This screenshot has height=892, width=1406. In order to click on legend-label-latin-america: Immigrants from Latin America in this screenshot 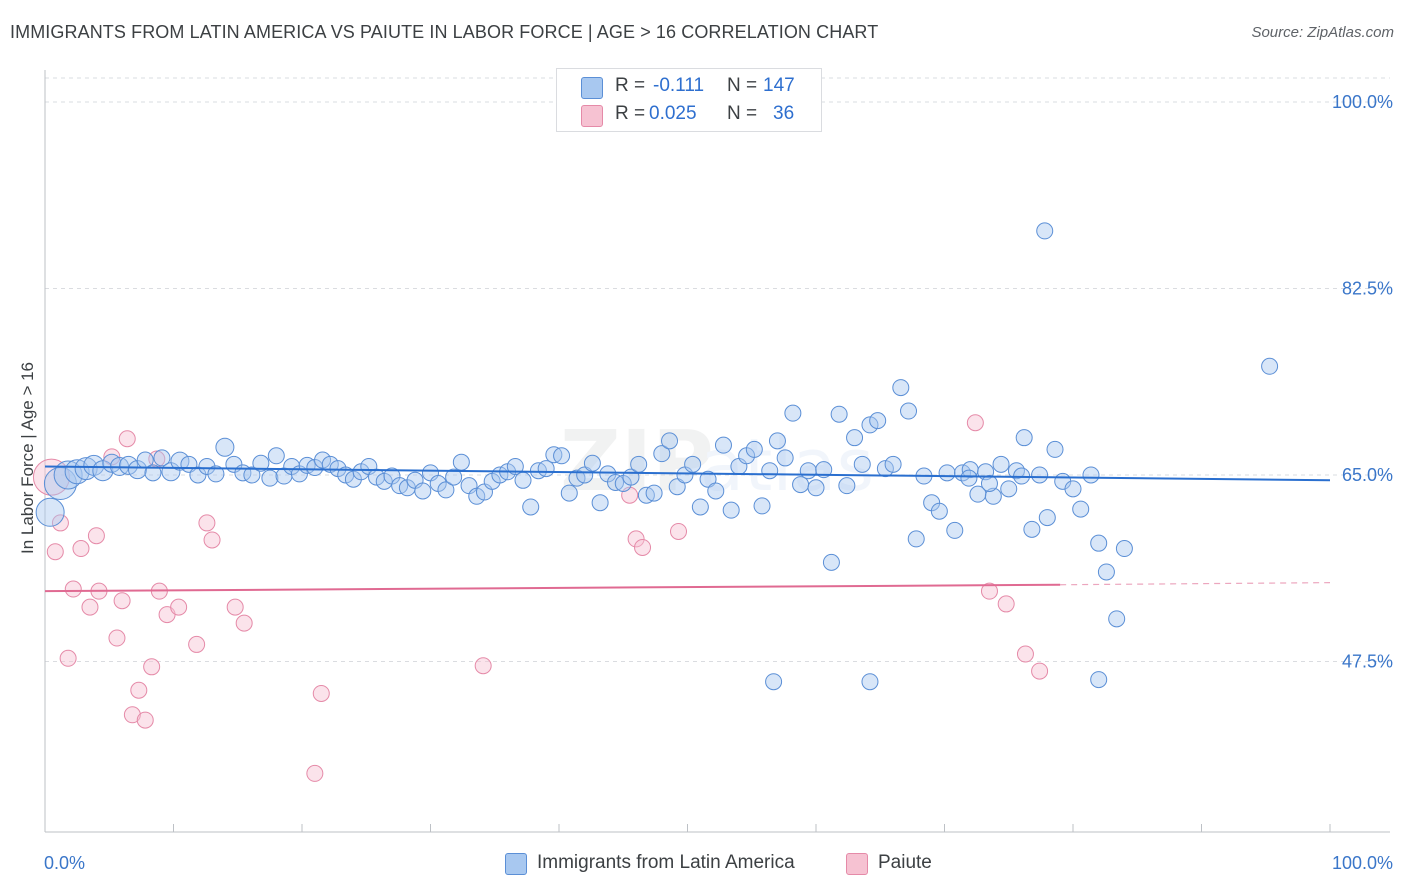, I will do `click(666, 862)`.